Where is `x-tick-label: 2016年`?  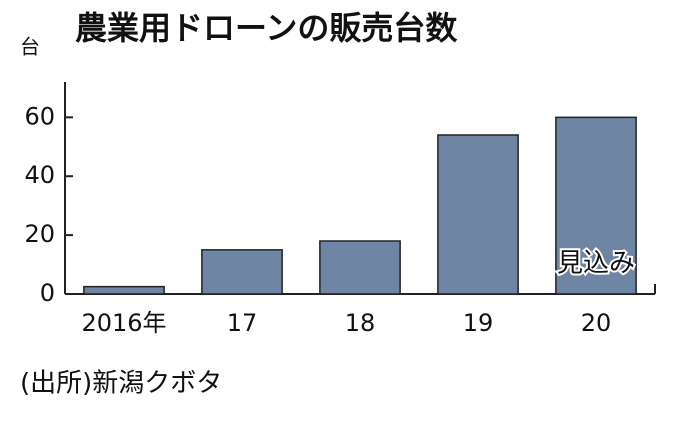 x-tick-label: 2016年 is located at coordinates (123, 323).